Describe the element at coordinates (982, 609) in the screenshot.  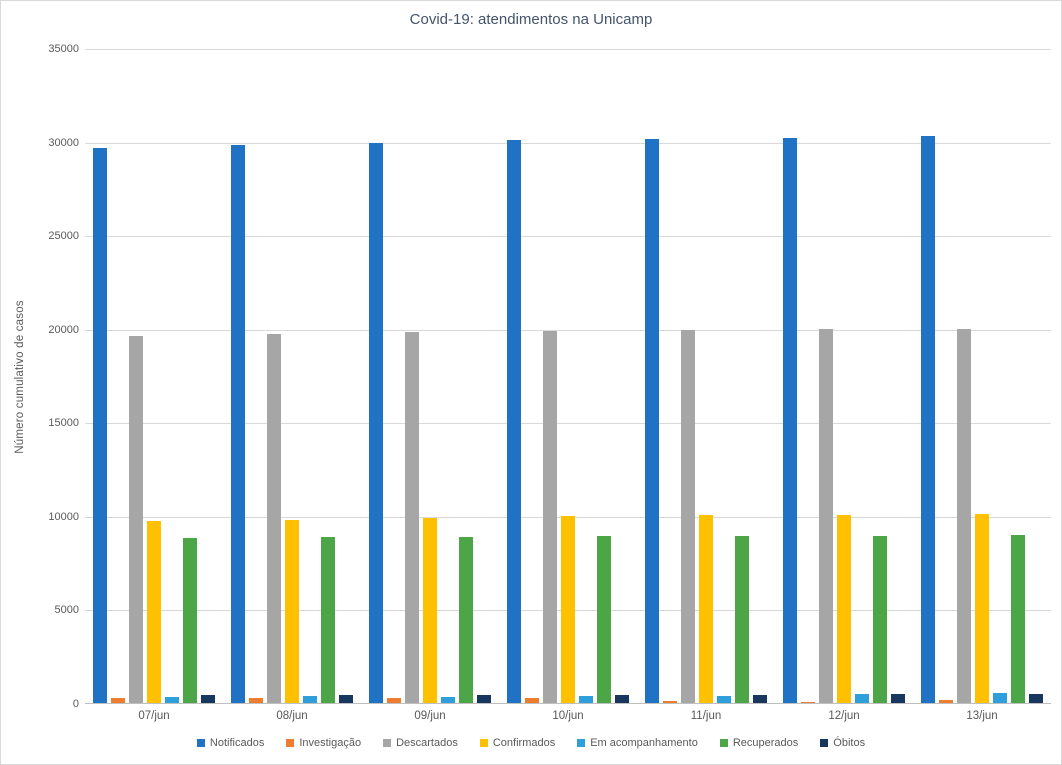
I see `bar-confirmados-13/jun` at that location.